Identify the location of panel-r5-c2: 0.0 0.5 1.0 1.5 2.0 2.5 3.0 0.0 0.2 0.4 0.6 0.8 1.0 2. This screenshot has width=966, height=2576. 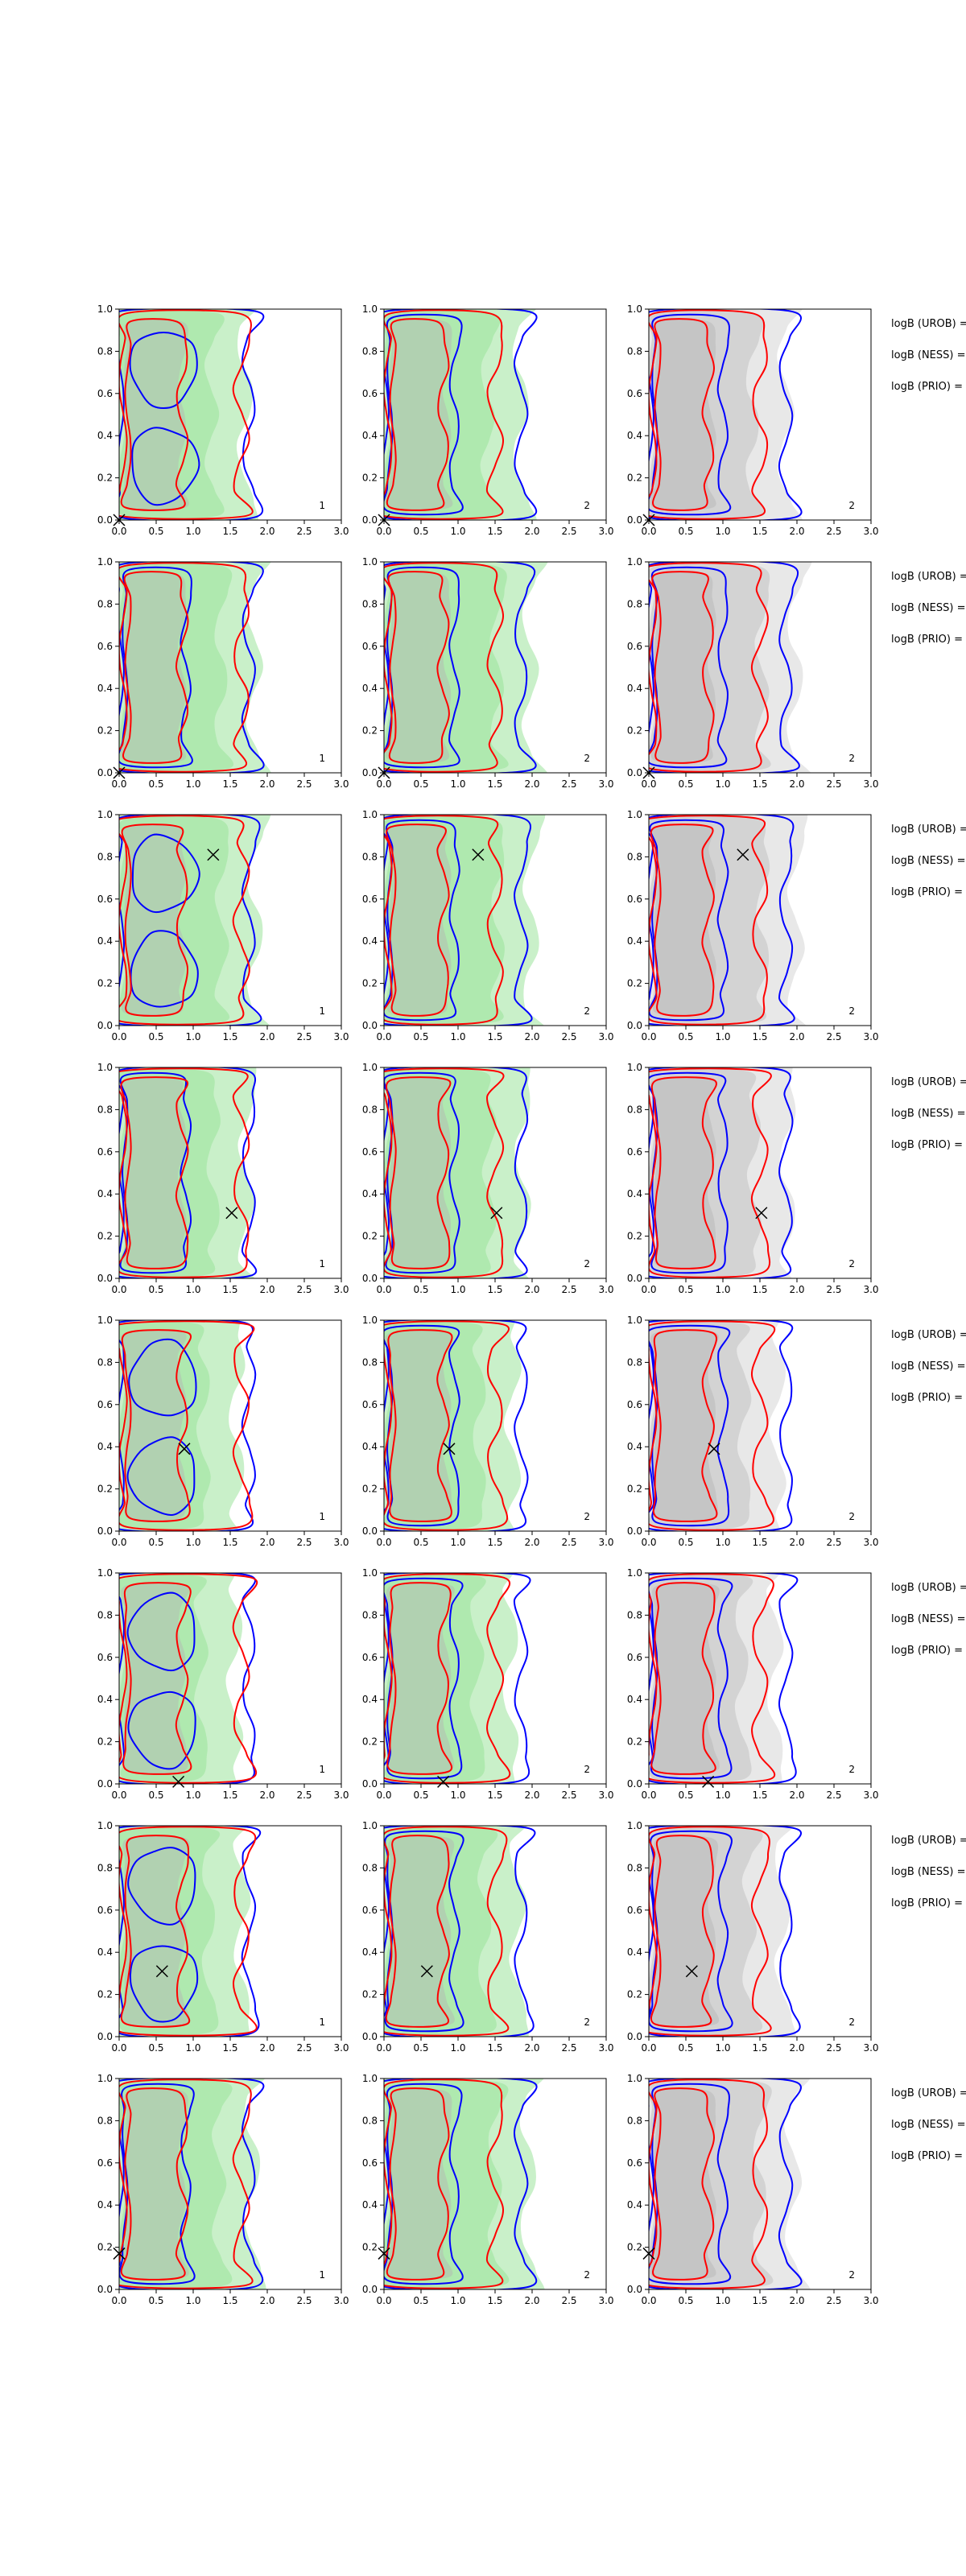
(488, 1431).